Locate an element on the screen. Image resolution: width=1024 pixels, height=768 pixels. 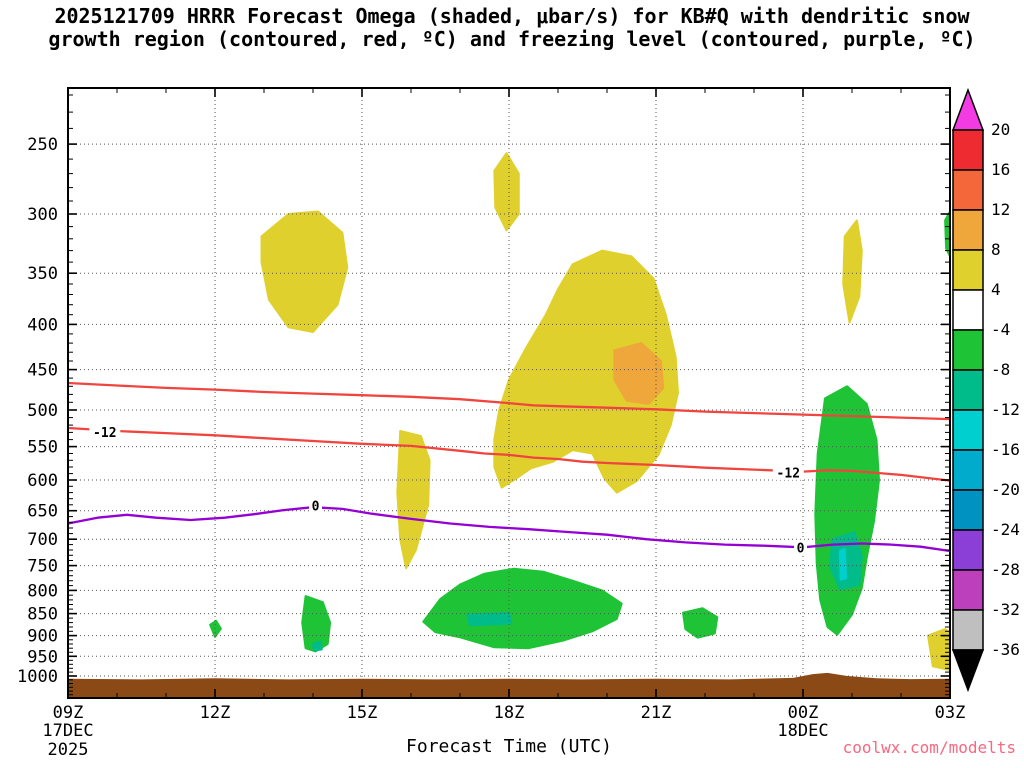
x-axis-title: Forecast Time (UTC) is located at coordinates (509, 746).